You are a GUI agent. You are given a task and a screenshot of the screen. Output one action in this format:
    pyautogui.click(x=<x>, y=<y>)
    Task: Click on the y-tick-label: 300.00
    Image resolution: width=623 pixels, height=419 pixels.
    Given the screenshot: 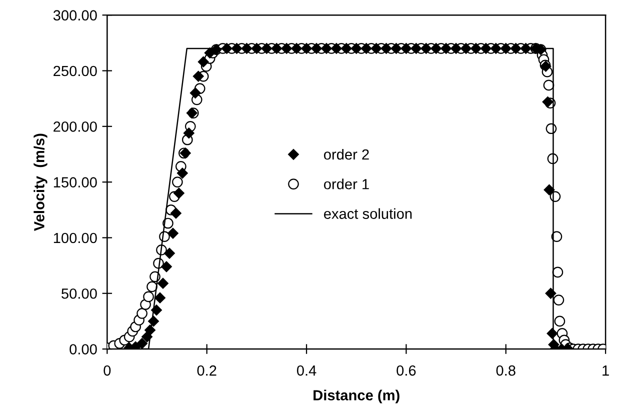 What is the action you would take?
    pyautogui.click(x=75, y=15)
    